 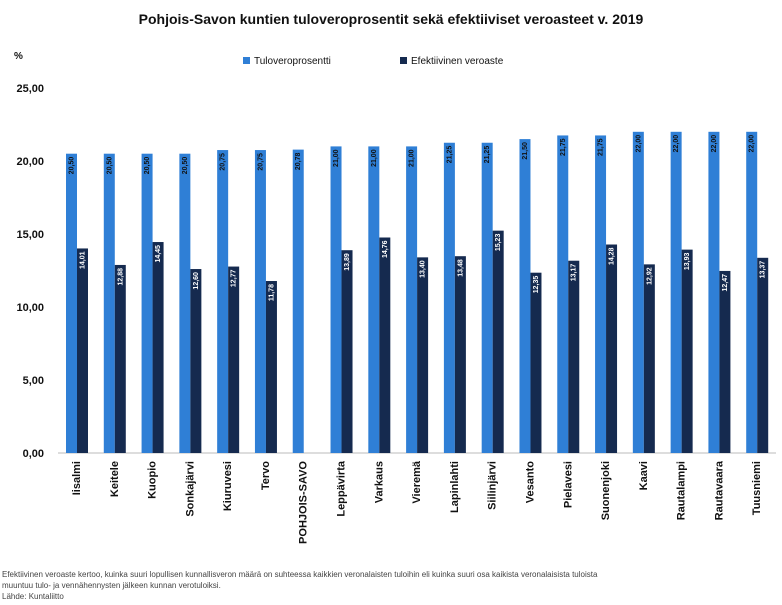 I want to click on x-category-label: Rautalampi, so click(x=682, y=490).